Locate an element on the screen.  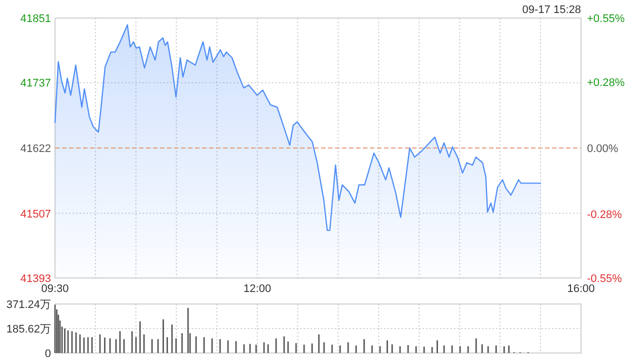
x-tick-label: 12:00 is located at coordinates (258, 289).